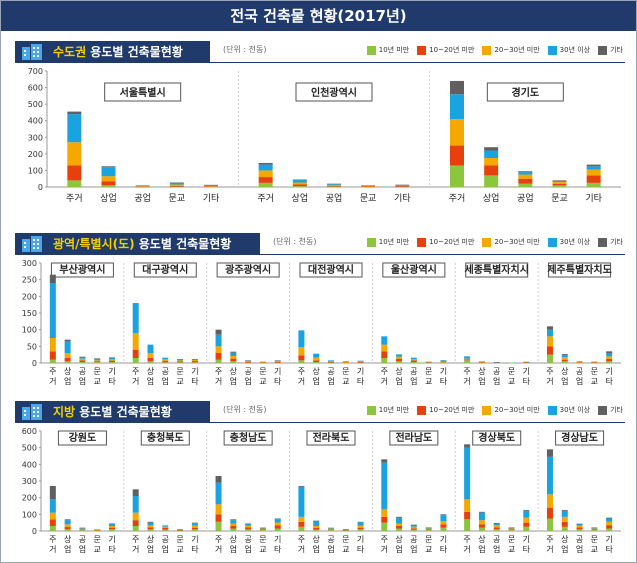 The width and height of the screenshot is (637, 563). What do you see at coordinates (526, 92) in the screenshot?
I see `group-label: 경기도` at bounding box center [526, 92].